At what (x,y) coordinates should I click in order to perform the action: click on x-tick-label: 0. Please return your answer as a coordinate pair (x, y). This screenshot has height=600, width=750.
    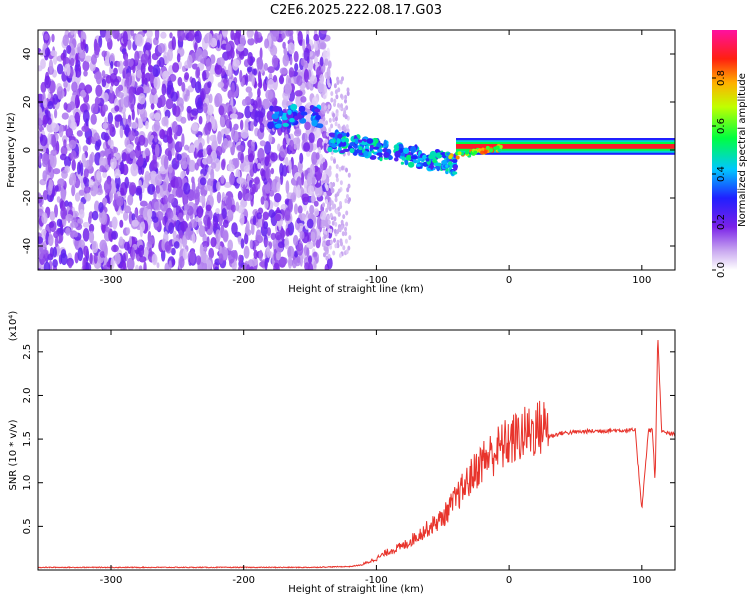
    Looking at the image, I should click on (509, 280).